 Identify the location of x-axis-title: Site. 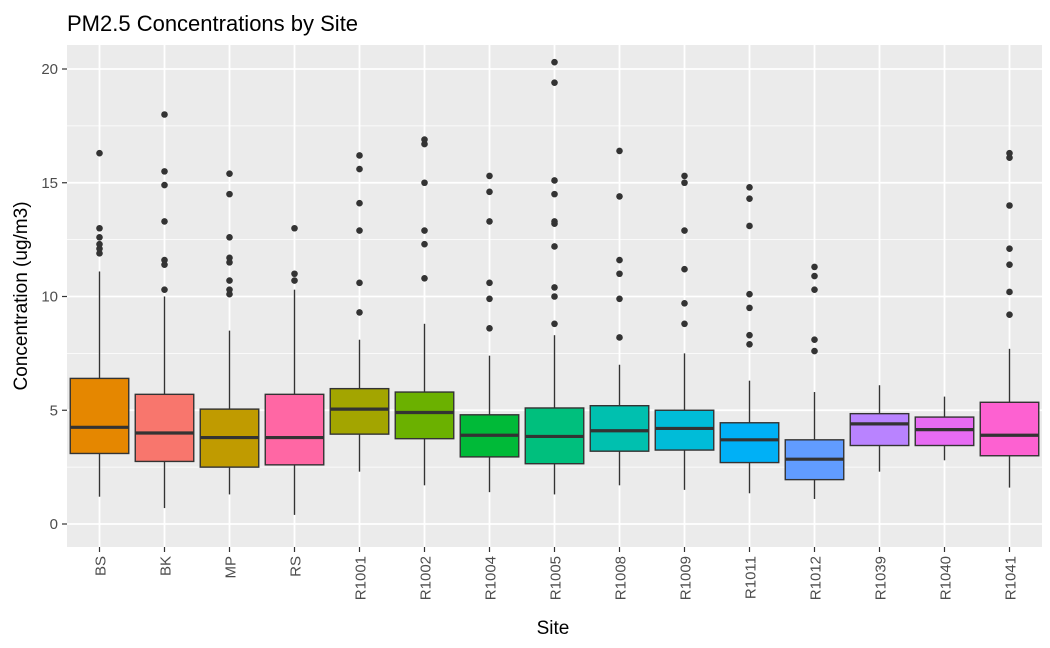
(553, 628).